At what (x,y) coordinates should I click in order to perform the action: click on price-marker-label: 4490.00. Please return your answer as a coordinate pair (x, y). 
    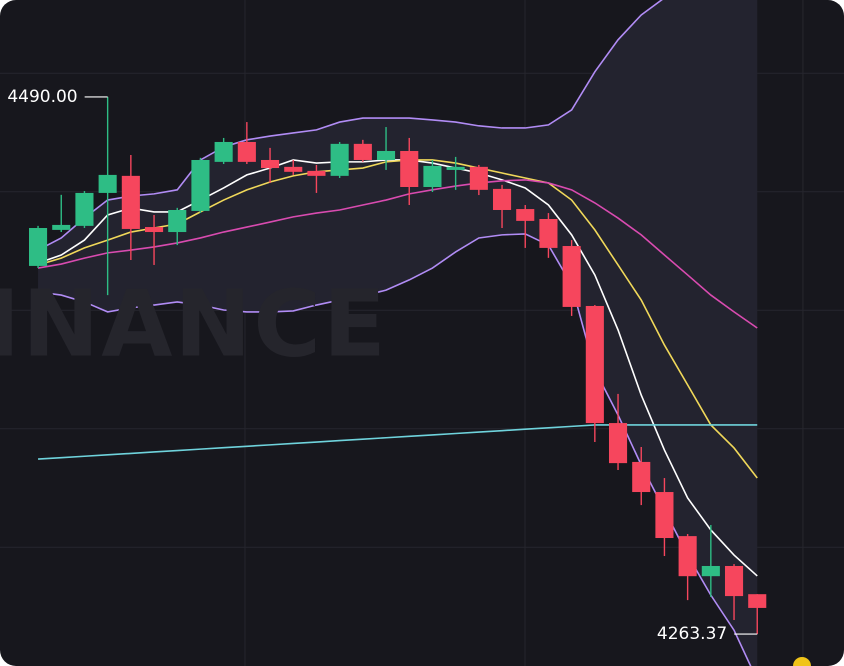
    Looking at the image, I should click on (42, 97).